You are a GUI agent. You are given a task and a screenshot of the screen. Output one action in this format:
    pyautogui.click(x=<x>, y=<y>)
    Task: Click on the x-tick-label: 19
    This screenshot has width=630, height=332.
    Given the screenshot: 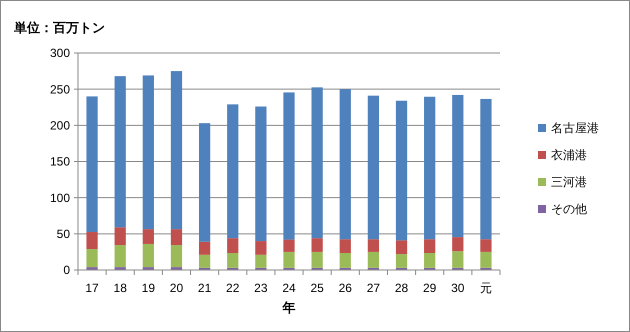 What is the action you would take?
    pyautogui.click(x=149, y=288)
    